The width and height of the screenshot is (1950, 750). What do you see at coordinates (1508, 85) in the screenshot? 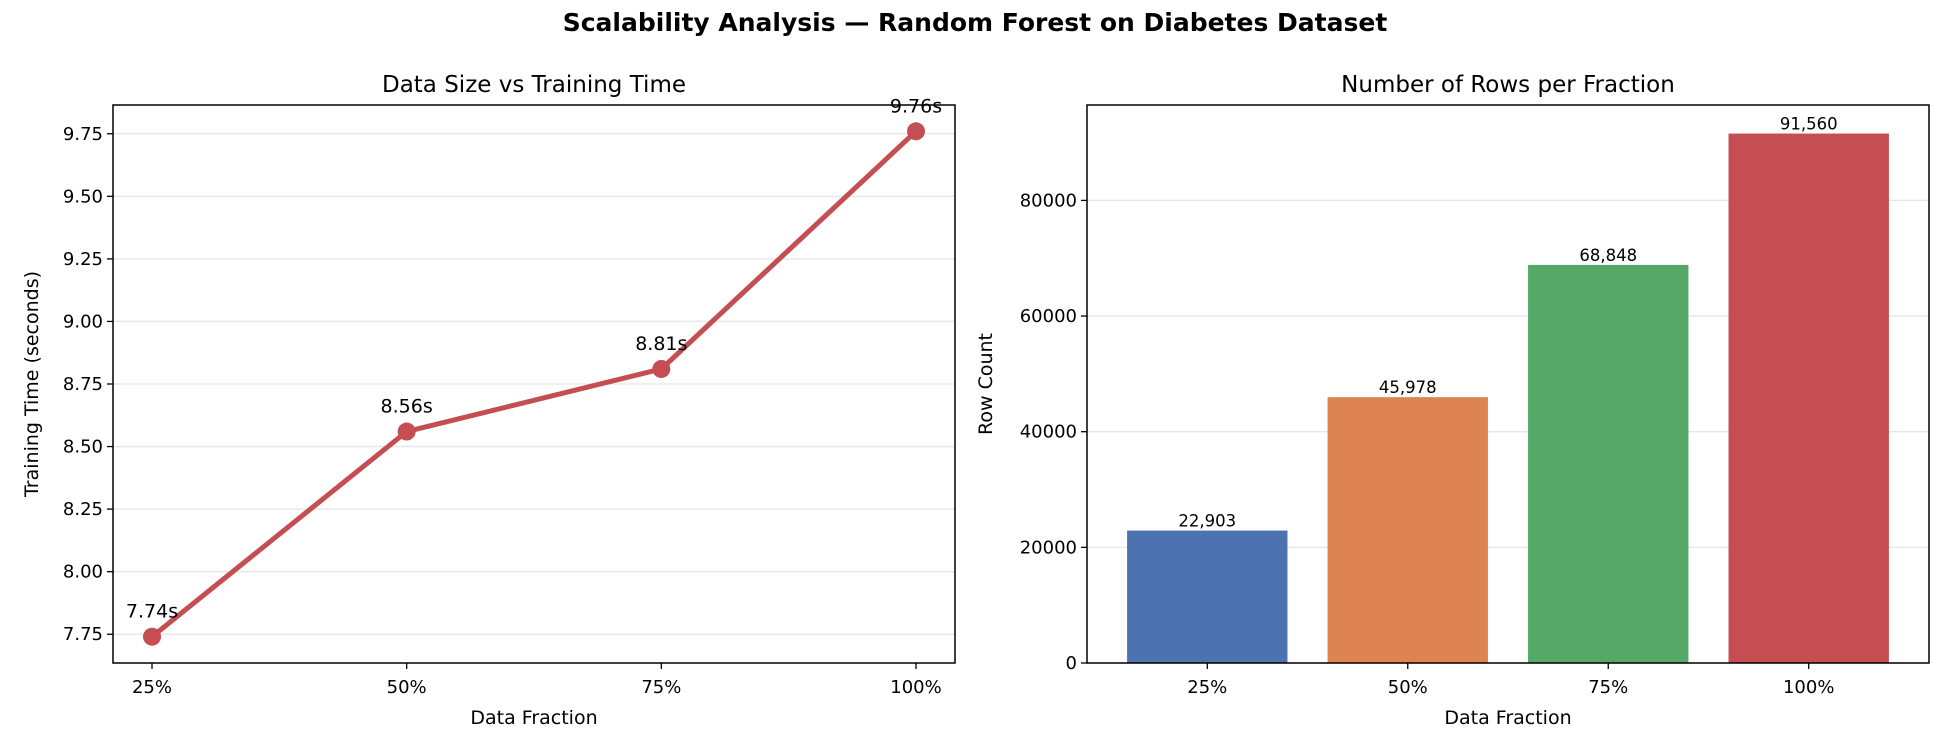
I see `bar-chart-title: Number of Rows per Fraction` at bounding box center [1508, 85].